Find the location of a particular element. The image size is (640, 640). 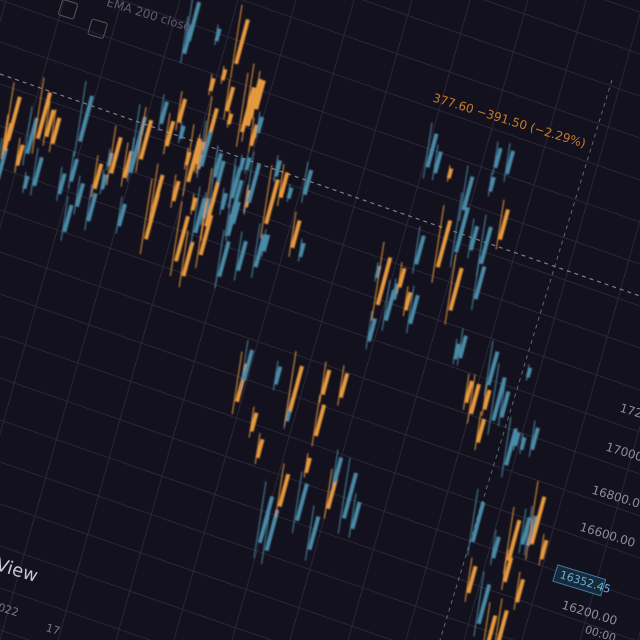

price-tag: 16352.45 00:00 is located at coordinates (584, 602).